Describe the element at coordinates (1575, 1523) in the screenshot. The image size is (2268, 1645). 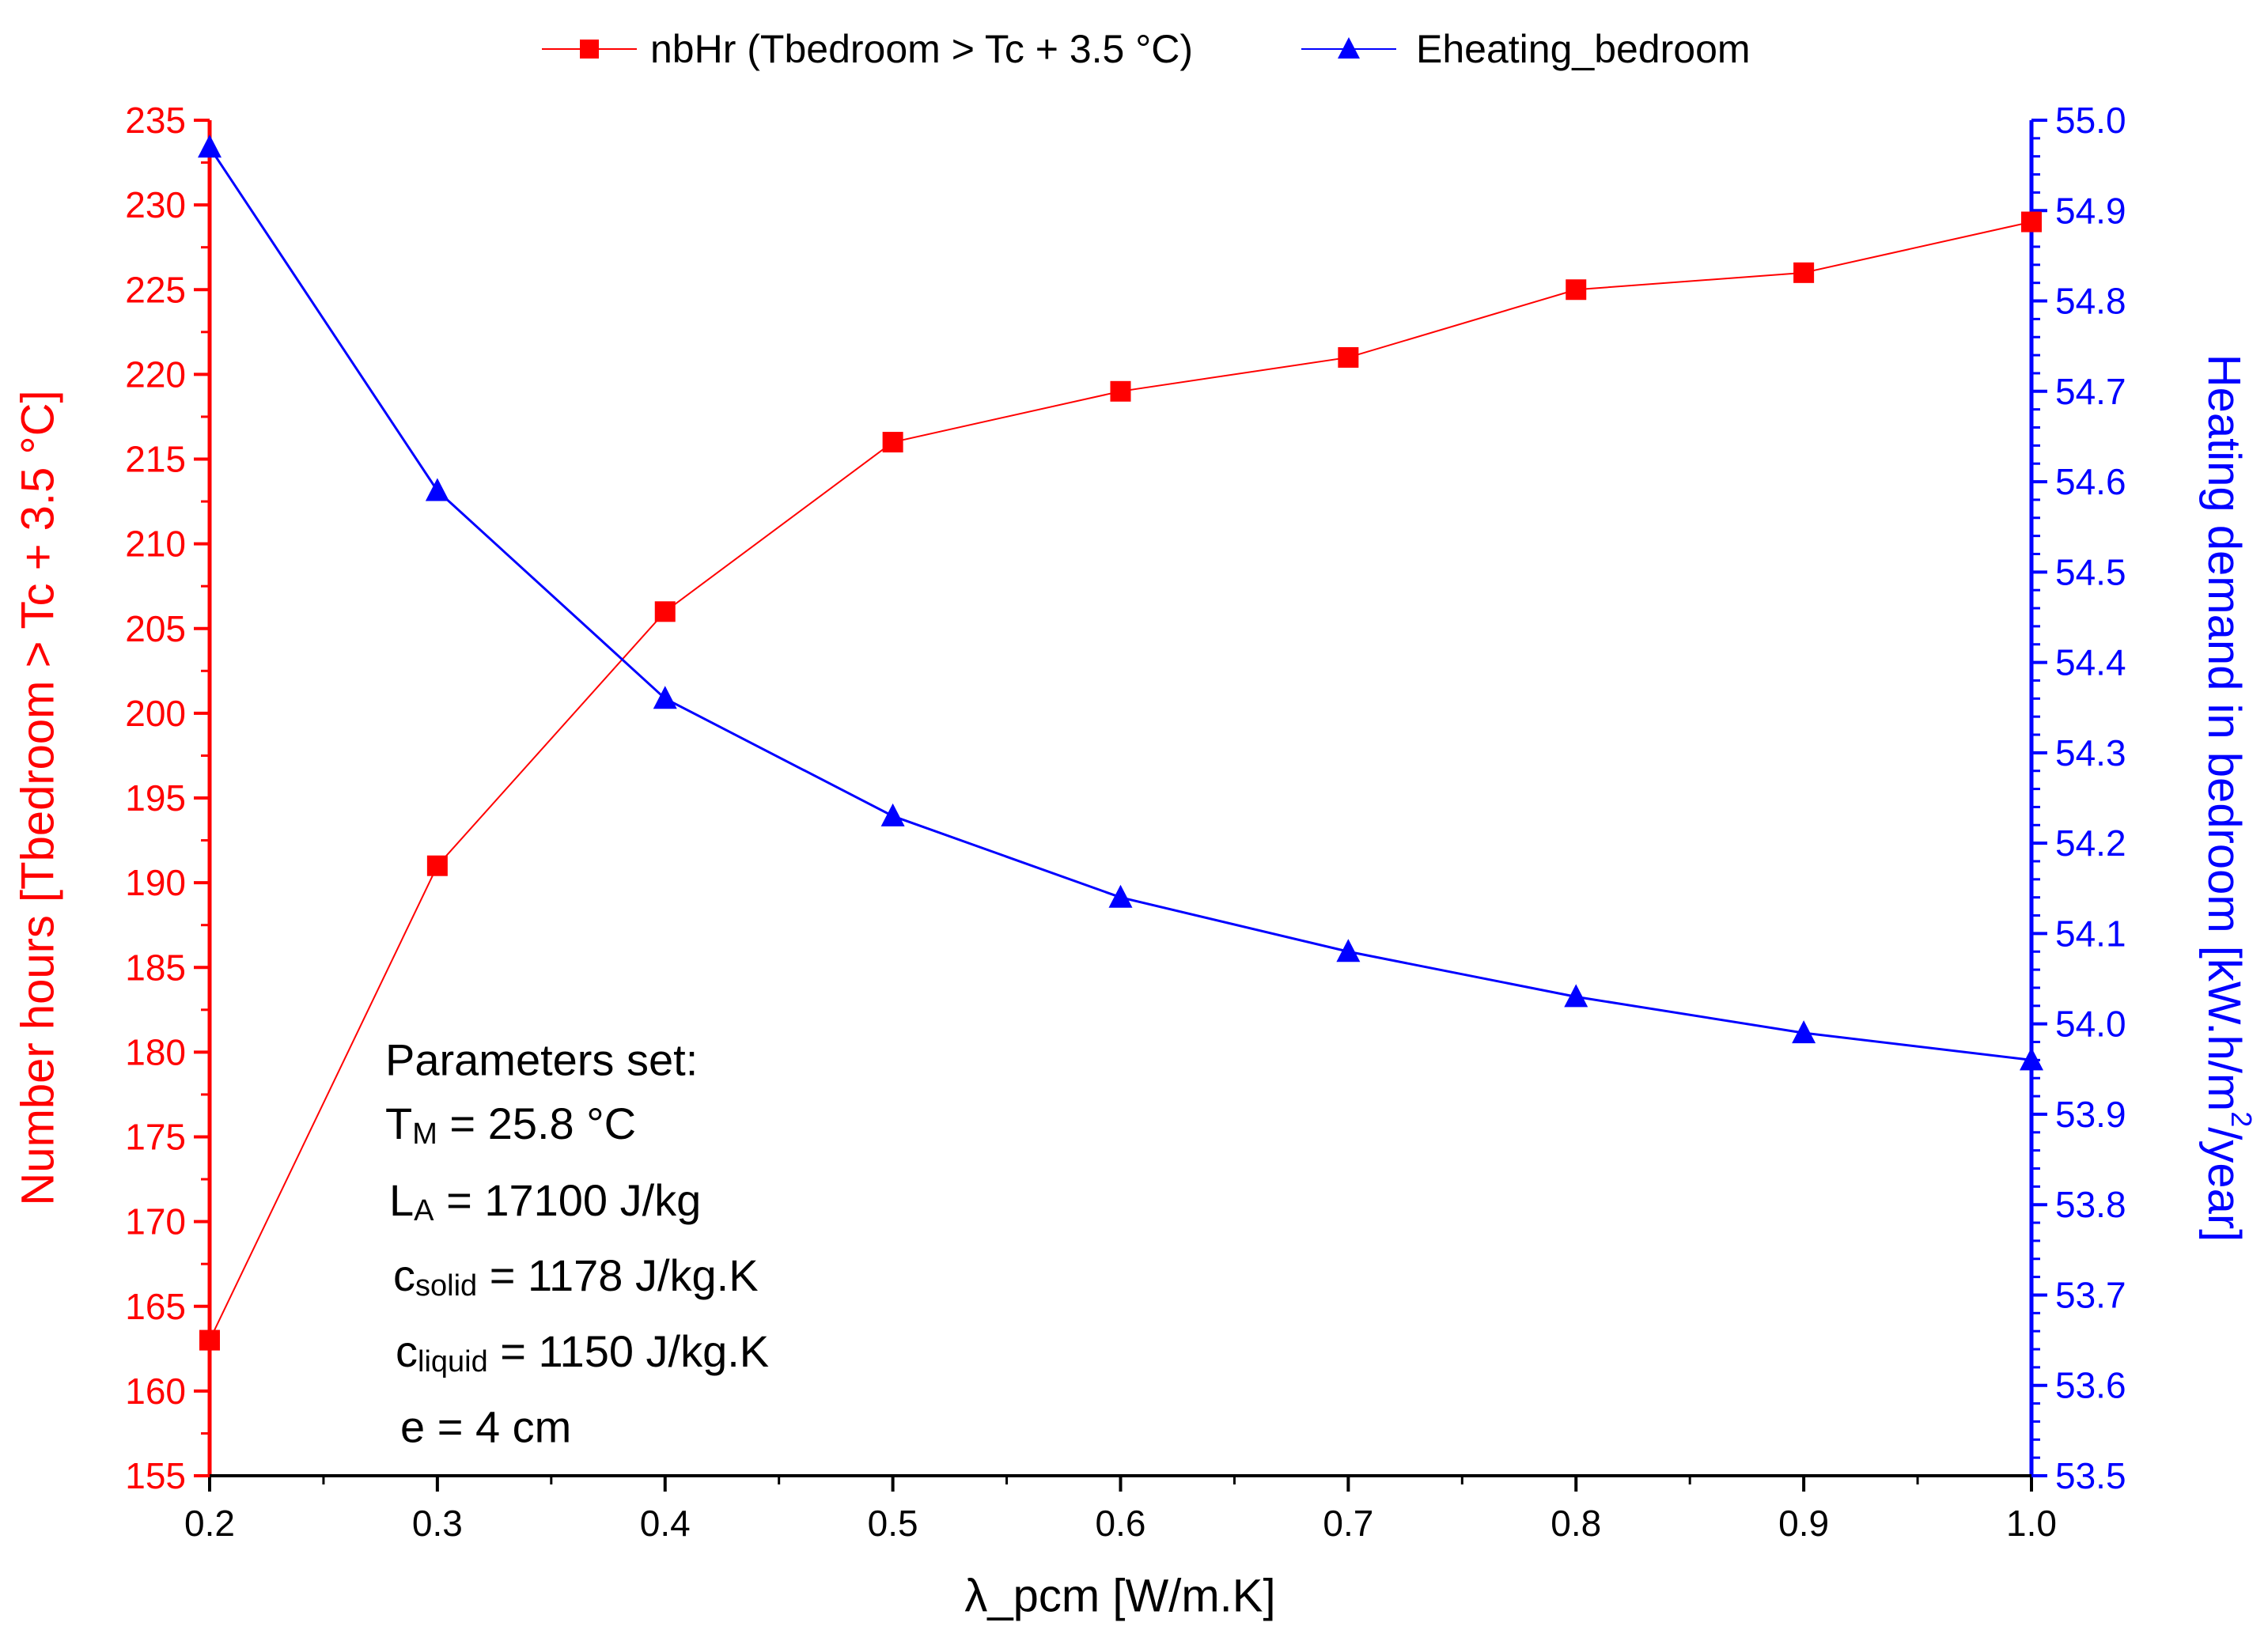
I see `x-tick-label: 0.8` at that location.